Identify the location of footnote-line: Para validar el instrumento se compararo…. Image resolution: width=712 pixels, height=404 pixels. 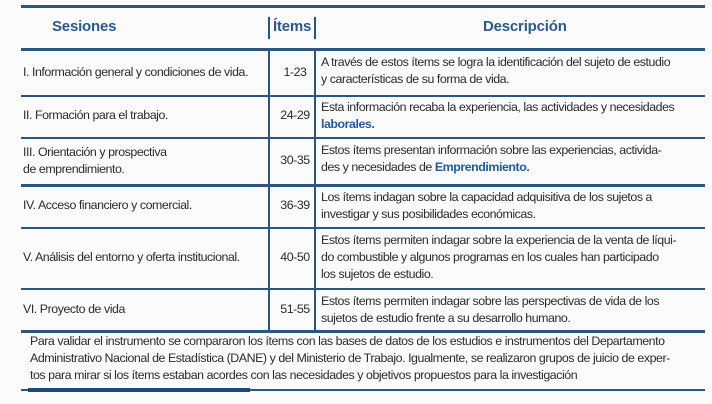
(347, 341).